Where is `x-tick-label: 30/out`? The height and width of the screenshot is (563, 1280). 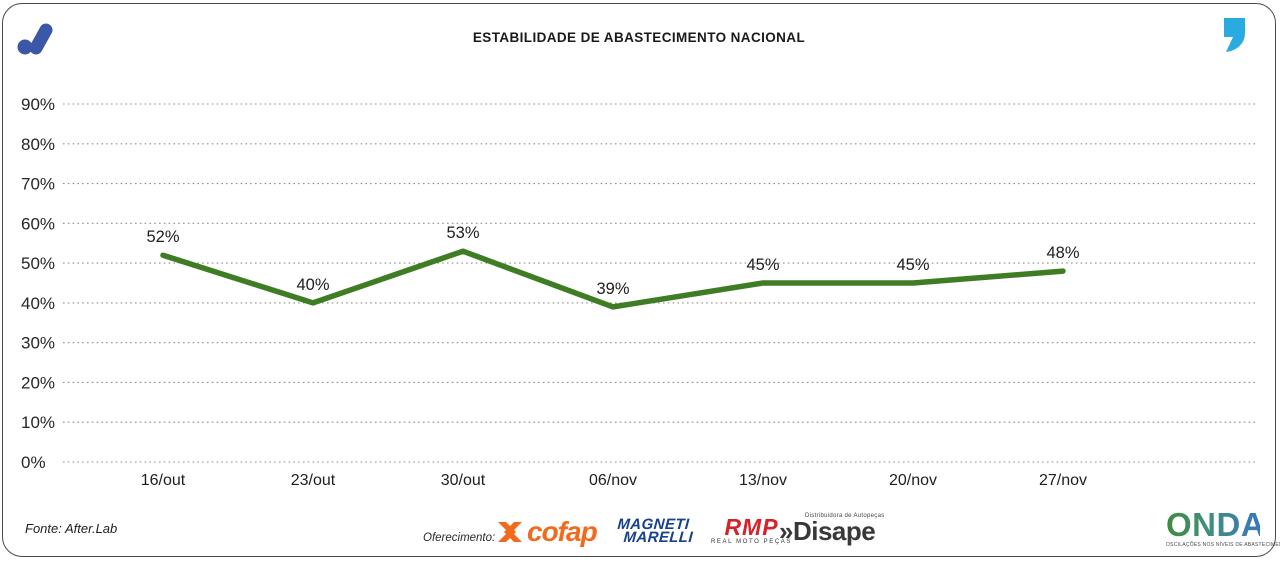 x-tick-label: 30/out is located at coordinates (463, 480).